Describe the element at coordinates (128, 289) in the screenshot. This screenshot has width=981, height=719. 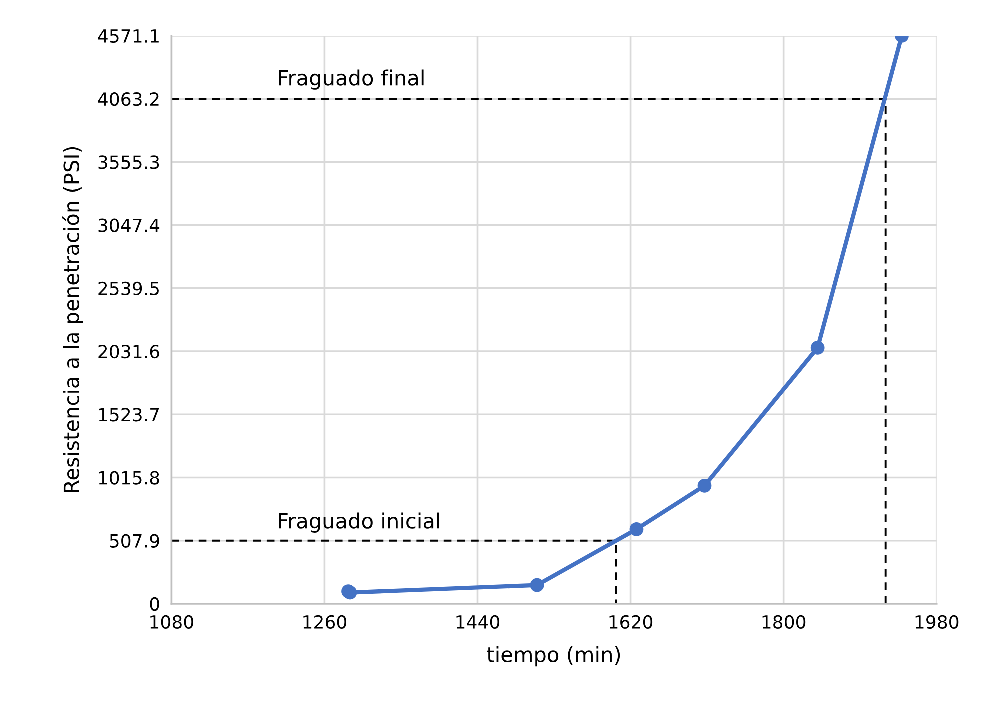
I see `y-tick-label: 2539.5` at that location.